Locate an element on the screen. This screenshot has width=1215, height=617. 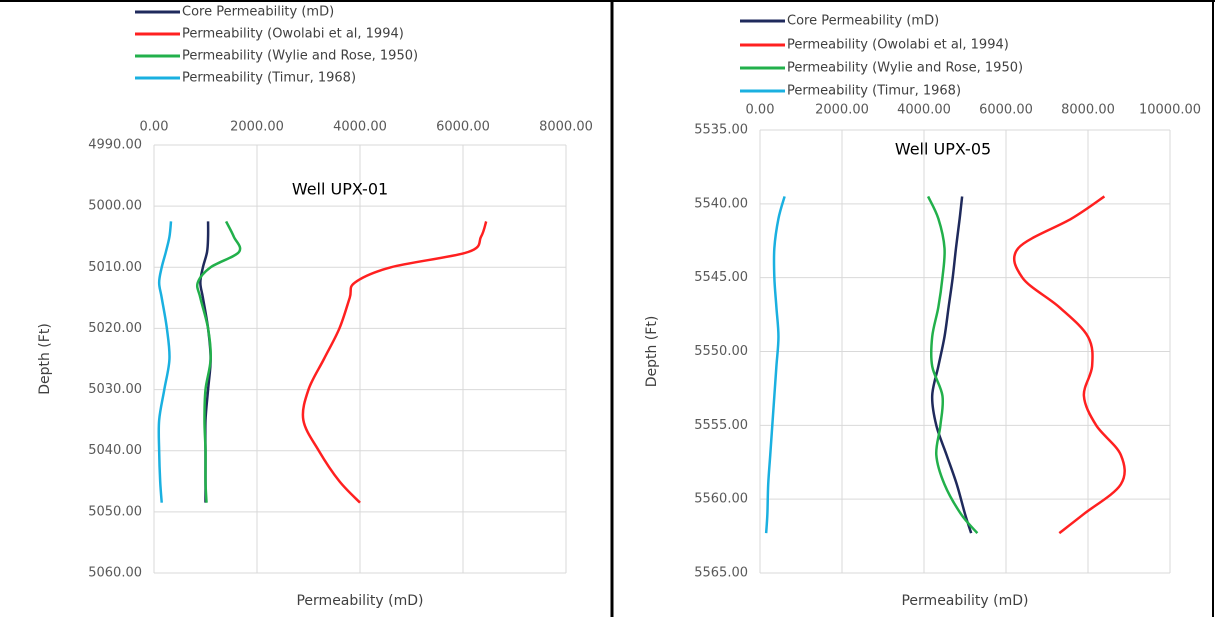
y-tick-label: 5540.00 is located at coordinates (721, 203).